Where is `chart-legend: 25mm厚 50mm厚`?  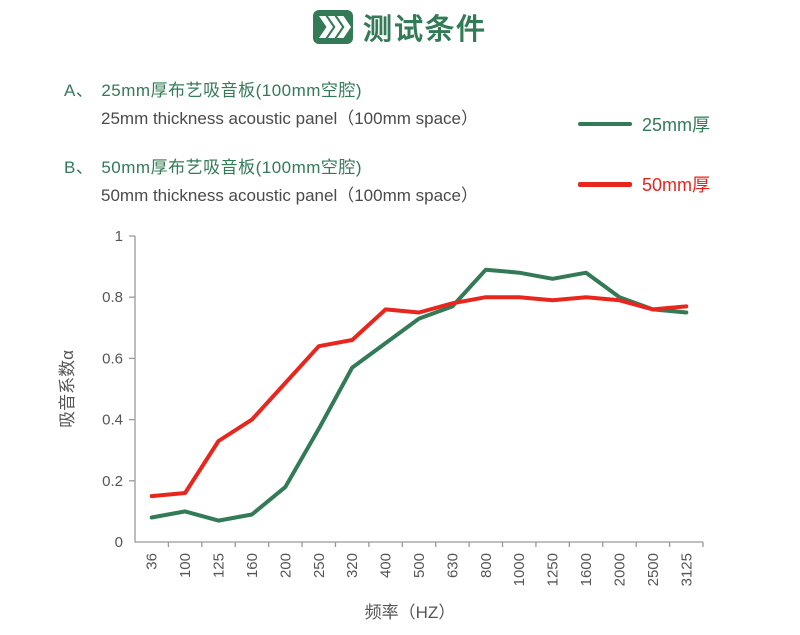
chart-legend: 25mm厚 50mm厚 is located at coordinates (644, 172).